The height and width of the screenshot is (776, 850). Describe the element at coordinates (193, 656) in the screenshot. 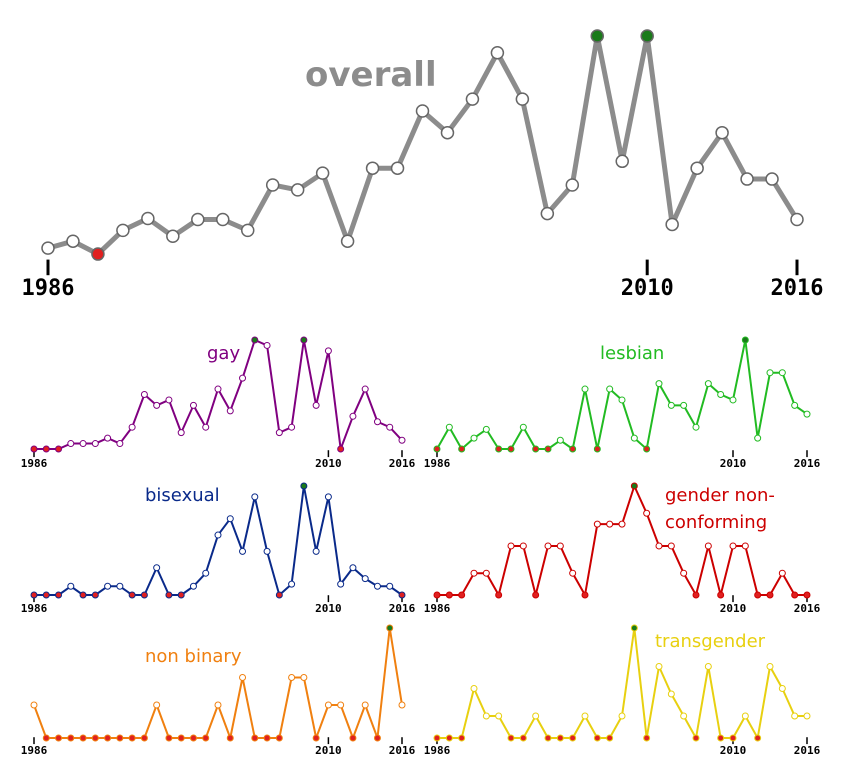

I see `chart-title: non binary` at that location.